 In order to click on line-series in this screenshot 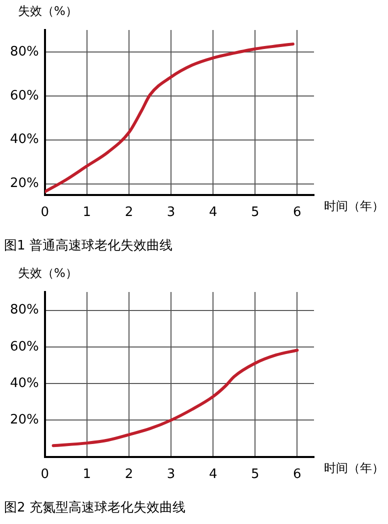, I will do `click(175, 398)`.